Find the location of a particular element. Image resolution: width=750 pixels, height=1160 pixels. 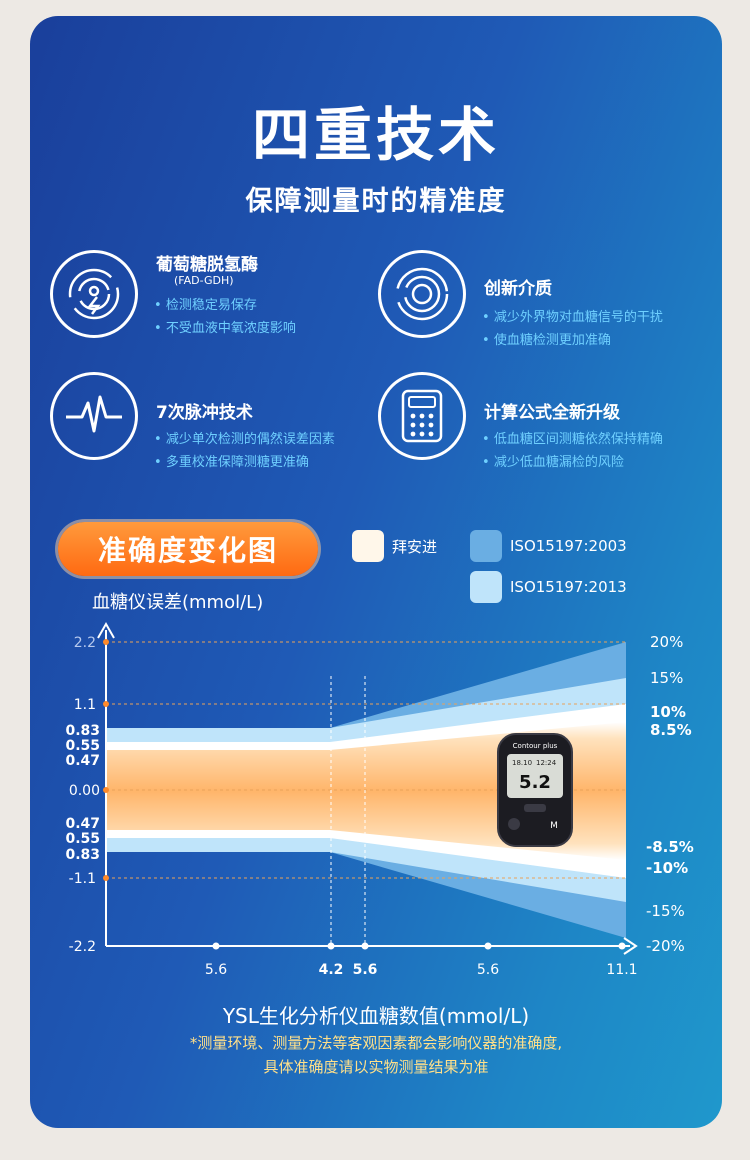

x-tick-label: 4.2 is located at coordinates (331, 970).